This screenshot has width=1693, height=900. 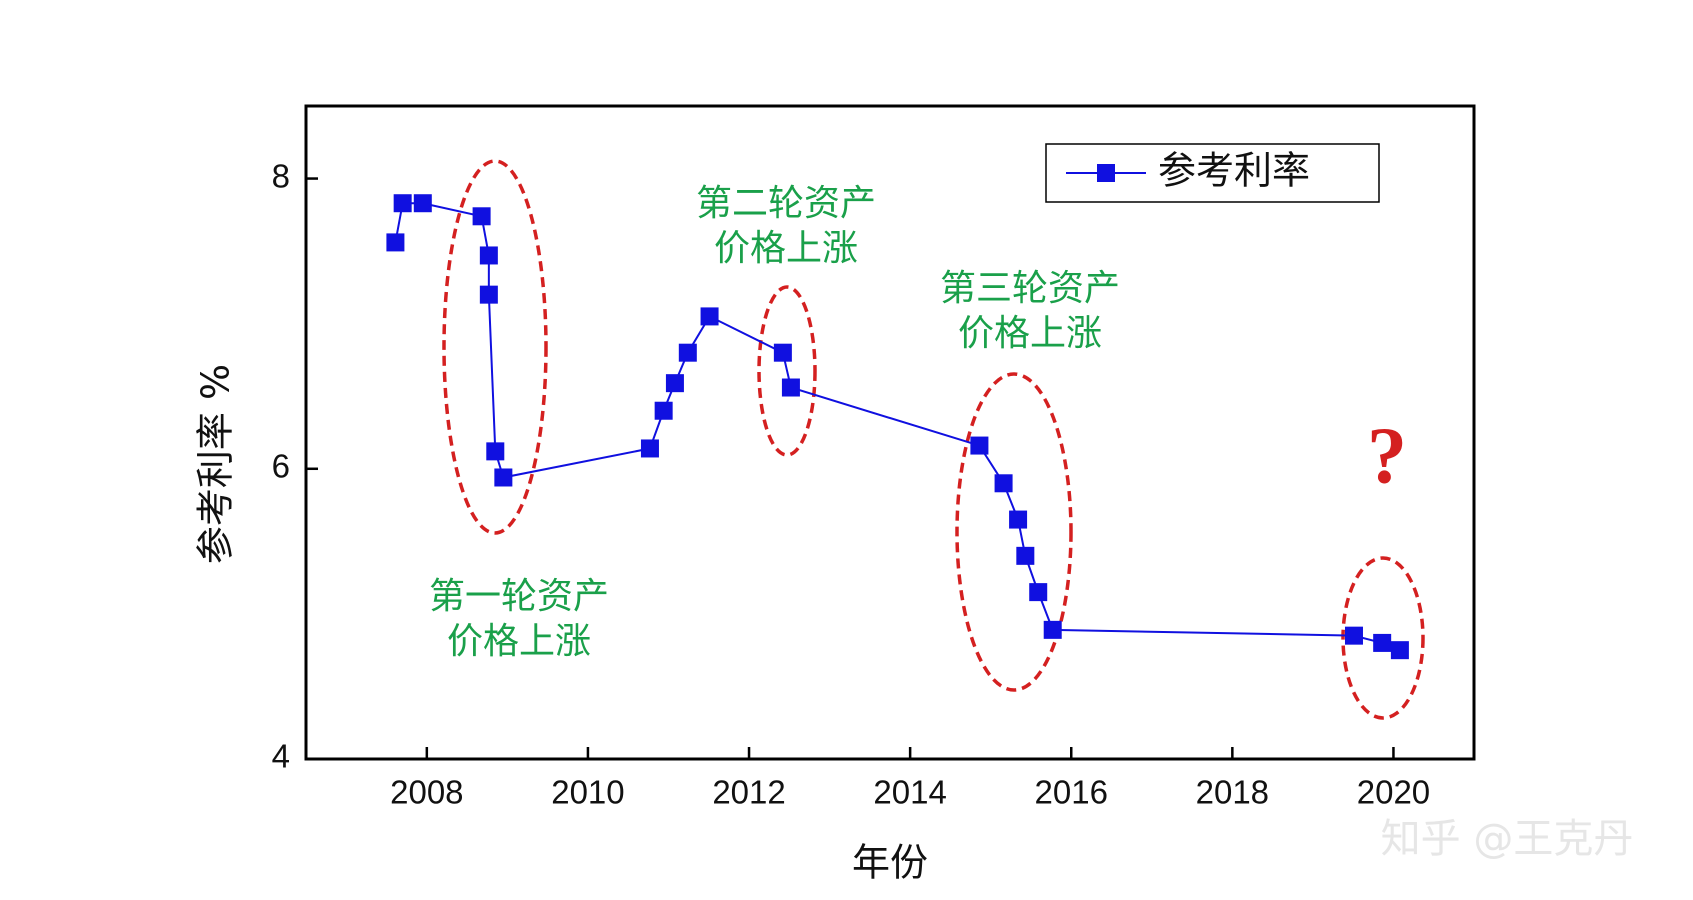 What do you see at coordinates (519, 596) in the screenshot?
I see `annotation: 第一轮资产` at bounding box center [519, 596].